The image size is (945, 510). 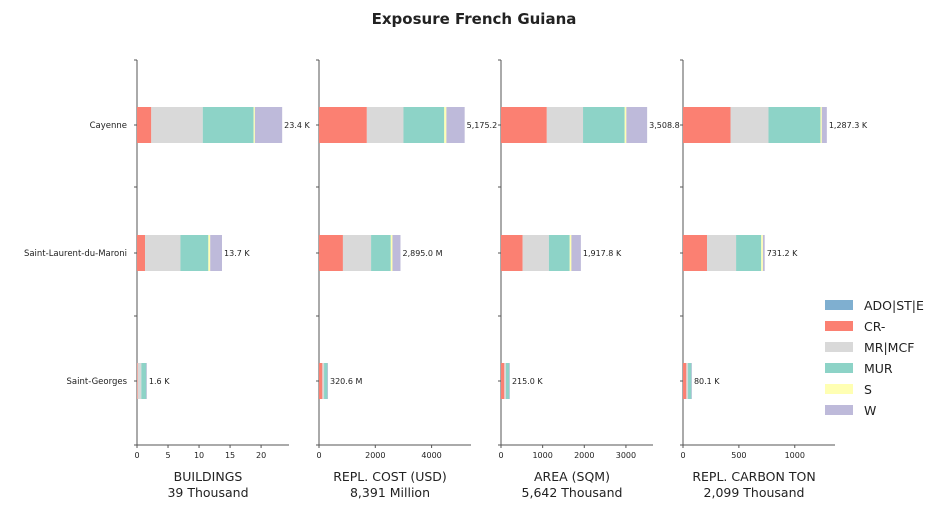 What do you see at coordinates (431, 455) in the screenshot?
I see `x-tick-label: 4000` at bounding box center [431, 455].